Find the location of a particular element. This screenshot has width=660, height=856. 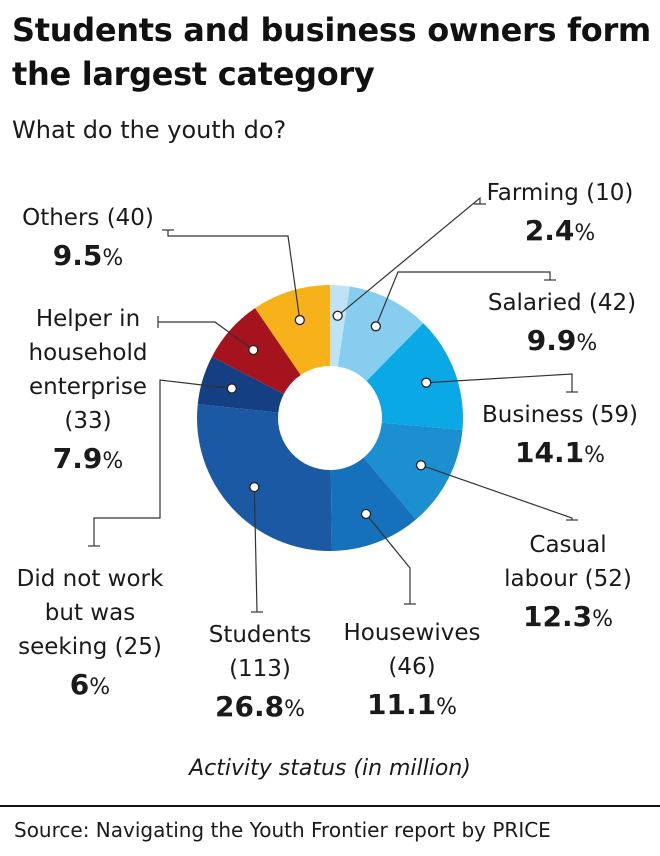

label-group-helper-in-household-enterprise: Helper in household enterprise (33) 7.9% is located at coordinates (144, 390).